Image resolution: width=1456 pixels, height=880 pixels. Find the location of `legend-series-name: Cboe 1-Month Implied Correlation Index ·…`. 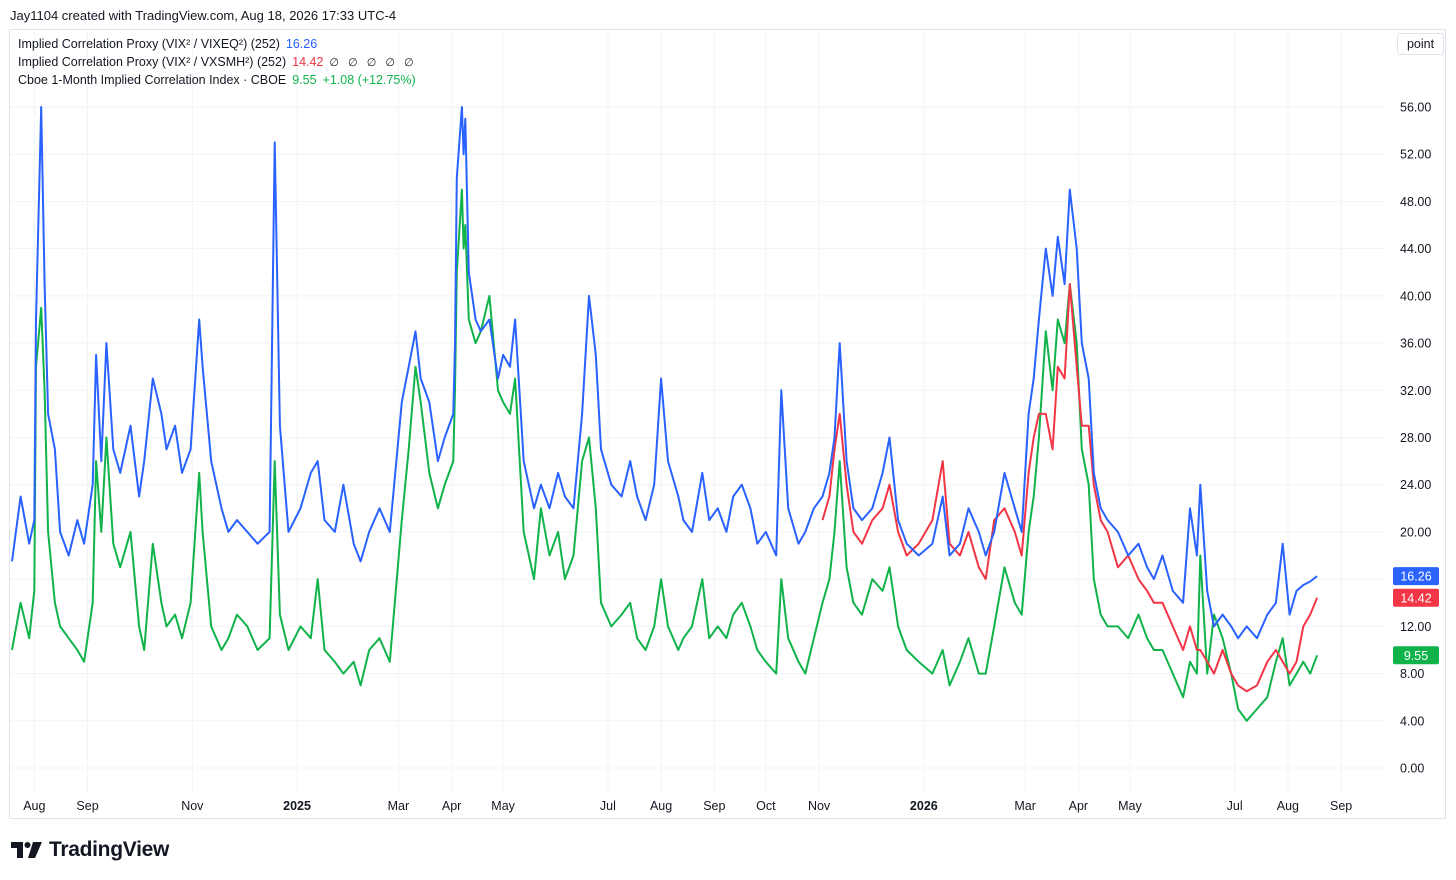

legend-series-name: Cboe 1-Month Implied Correlation Index ·… is located at coordinates (152, 80).